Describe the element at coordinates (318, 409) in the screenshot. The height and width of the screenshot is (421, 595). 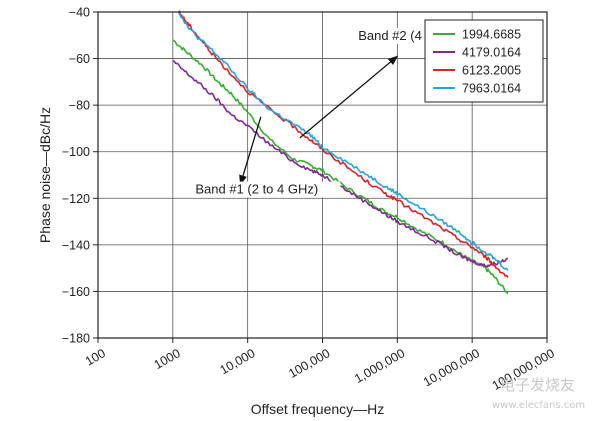
I see `x-axis-label: Offset frequency—Hz` at that location.